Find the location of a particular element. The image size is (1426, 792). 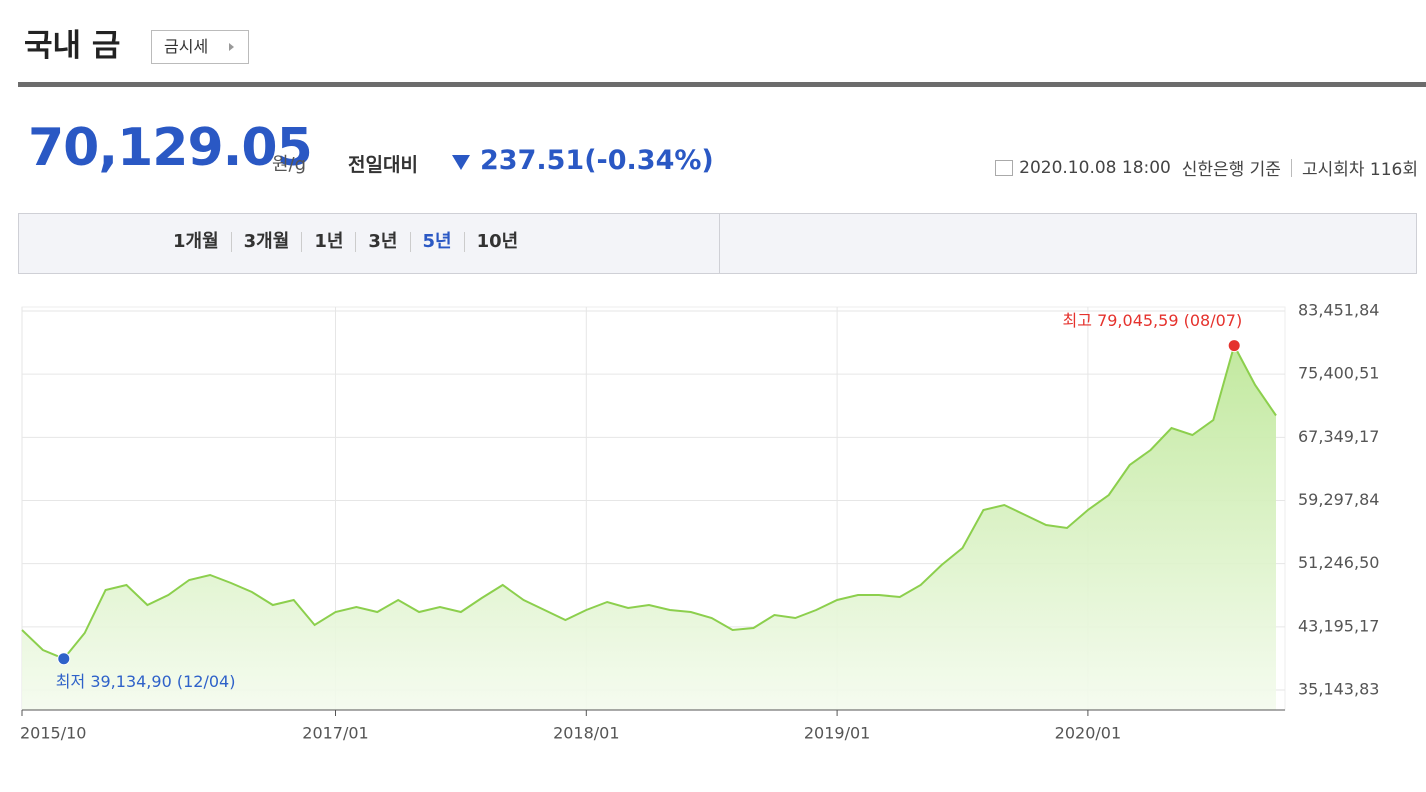

annotation: 최고 79,045,59 (08/07) is located at coordinates (1153, 320).